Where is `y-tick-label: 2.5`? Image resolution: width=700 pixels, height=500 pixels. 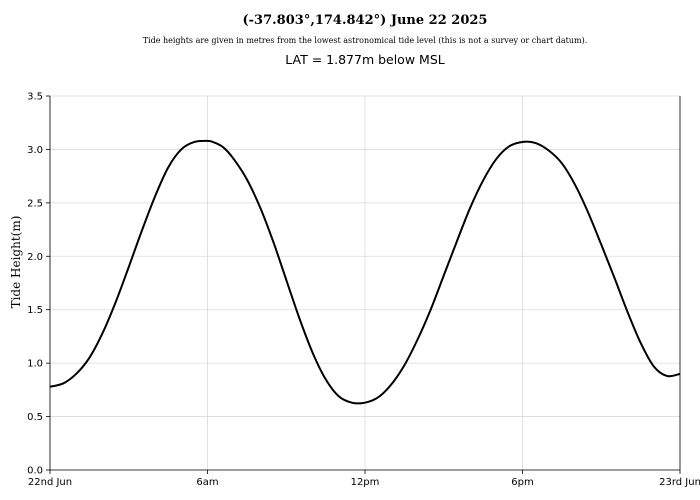
y-tick-label: 2.5 is located at coordinates (35, 203).